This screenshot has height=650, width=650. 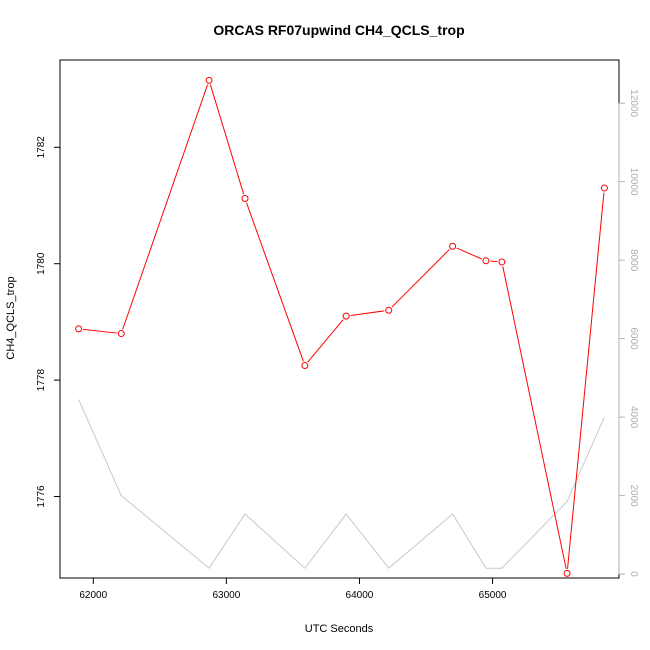 What do you see at coordinates (11, 317) in the screenshot?
I see `y-axis-label: CH4_QCLS_trop` at bounding box center [11, 317].